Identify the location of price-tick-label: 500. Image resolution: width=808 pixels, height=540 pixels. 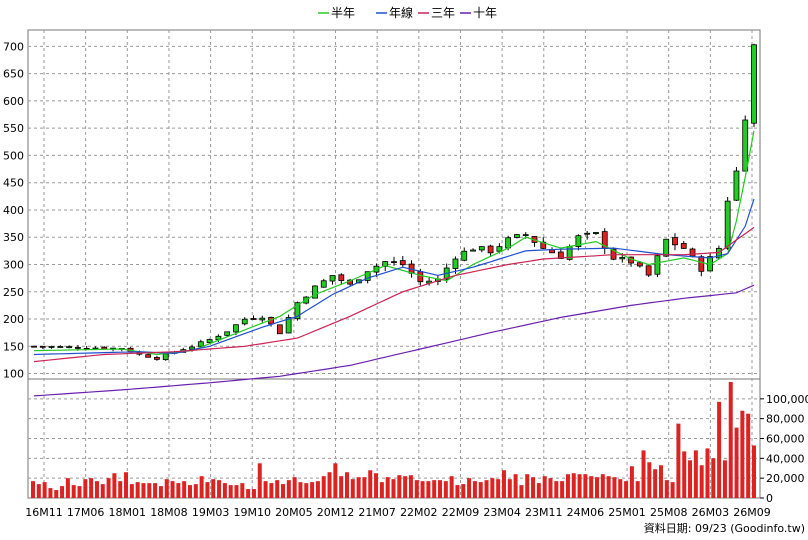
(13, 155).